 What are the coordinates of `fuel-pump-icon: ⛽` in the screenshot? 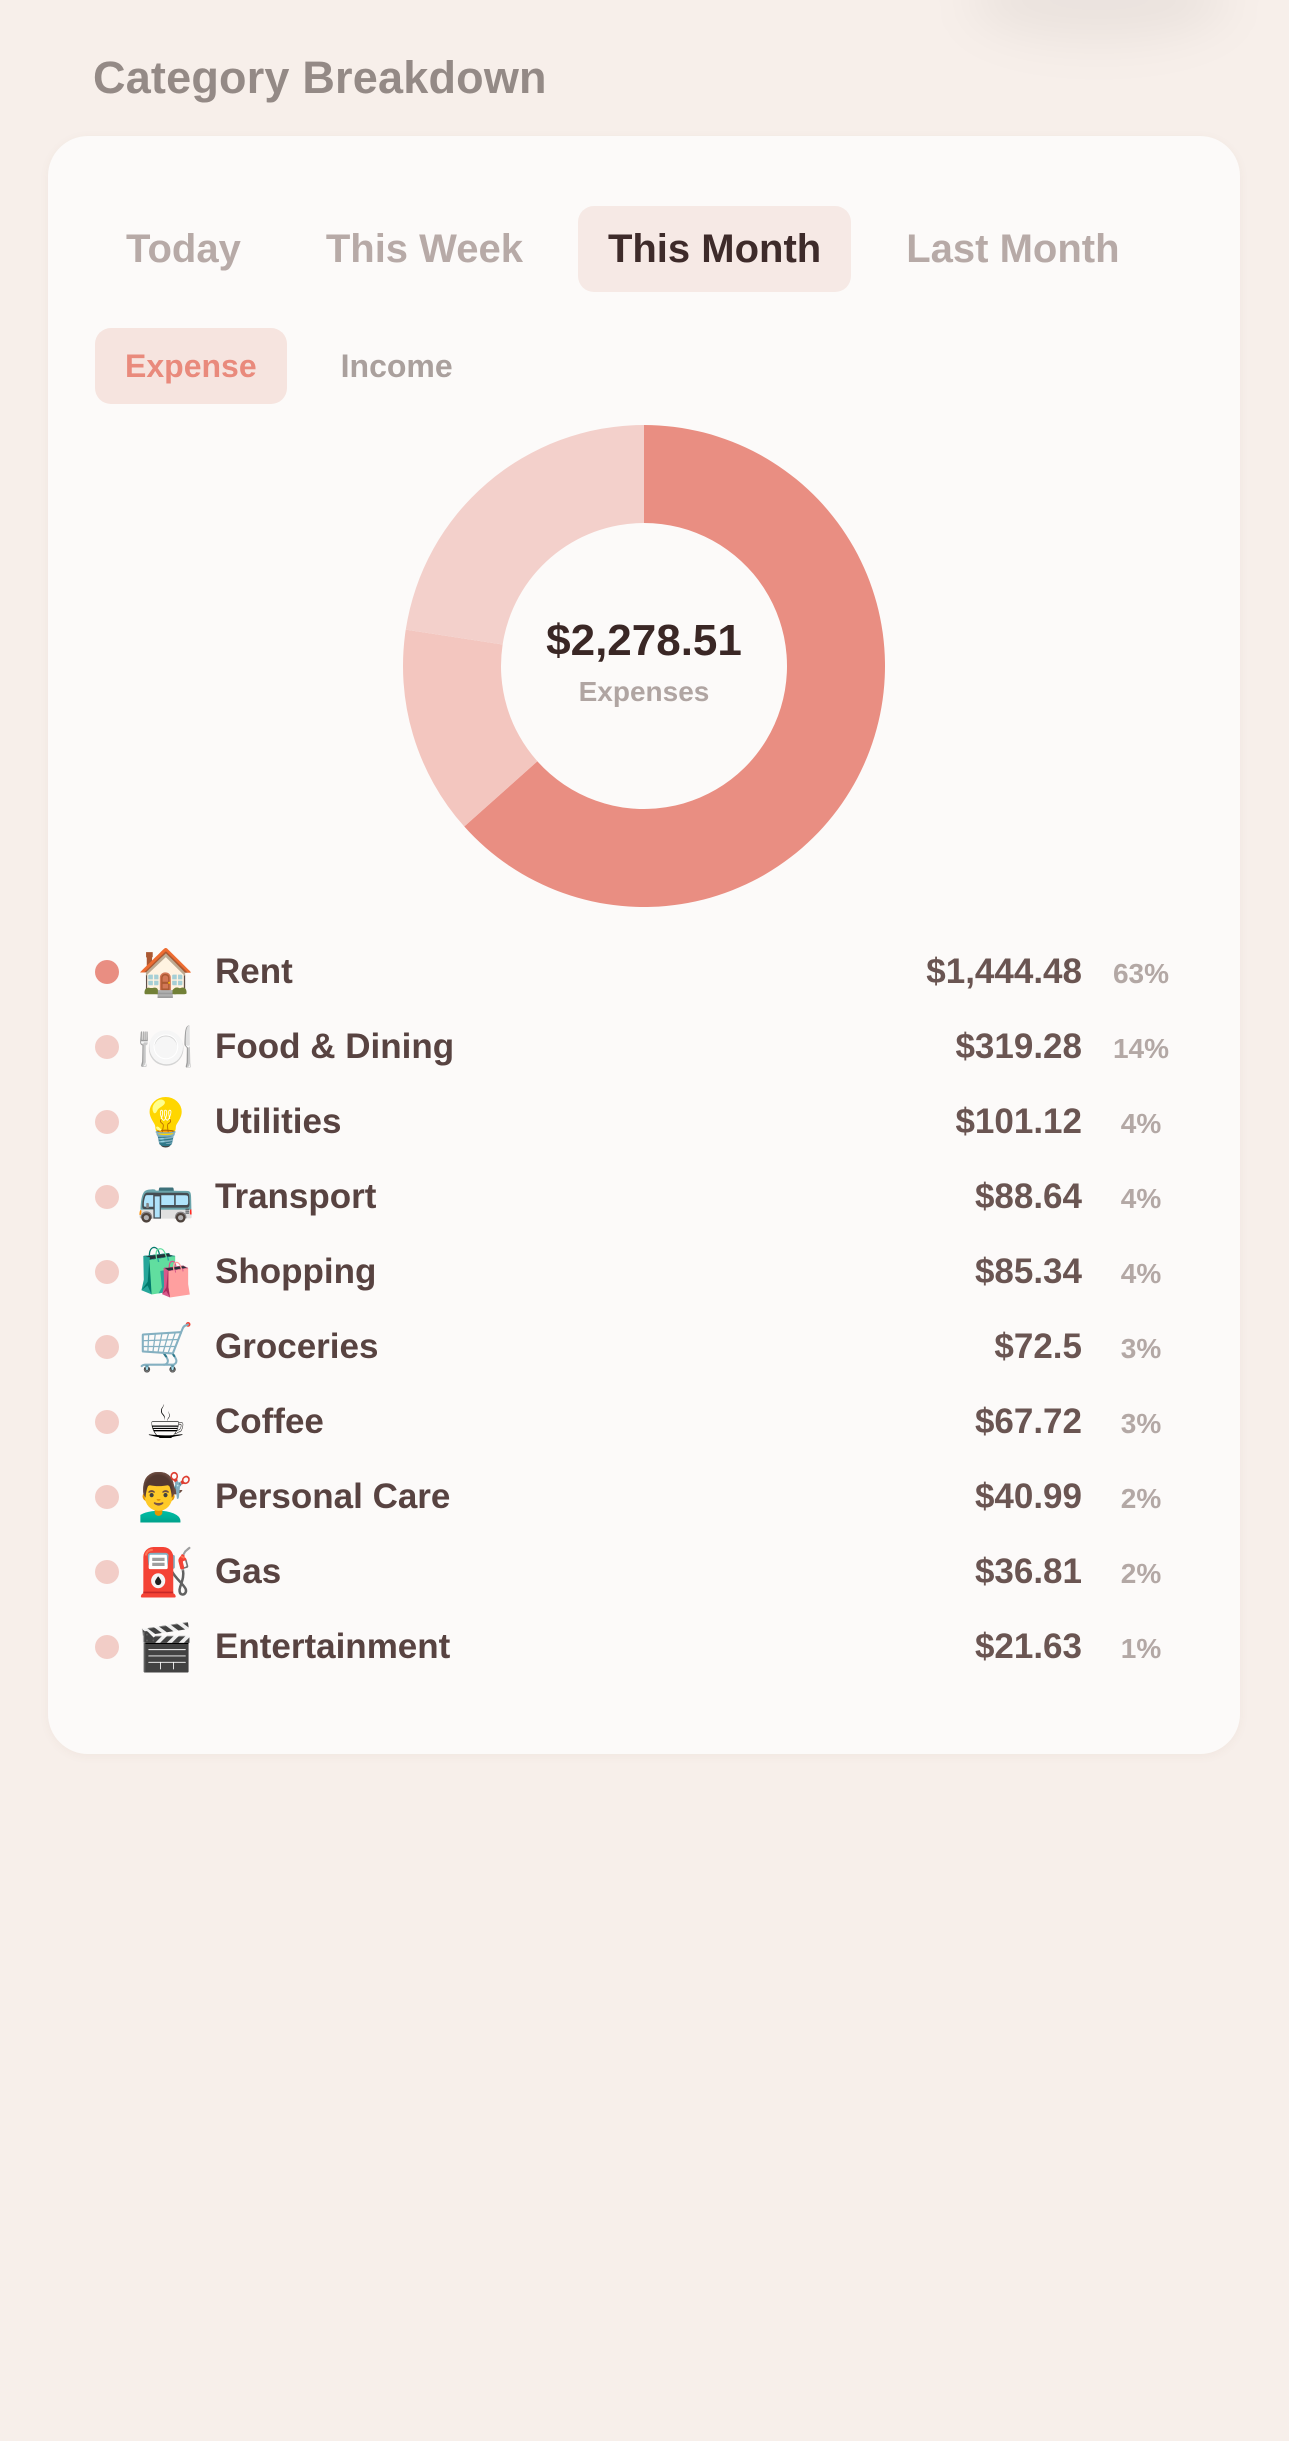 It's located at (166, 1572).